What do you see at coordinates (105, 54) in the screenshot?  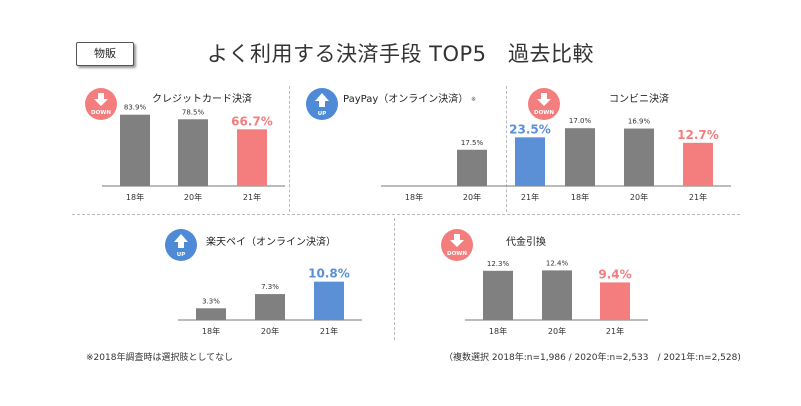 I see `category-tag: 物販` at bounding box center [105, 54].